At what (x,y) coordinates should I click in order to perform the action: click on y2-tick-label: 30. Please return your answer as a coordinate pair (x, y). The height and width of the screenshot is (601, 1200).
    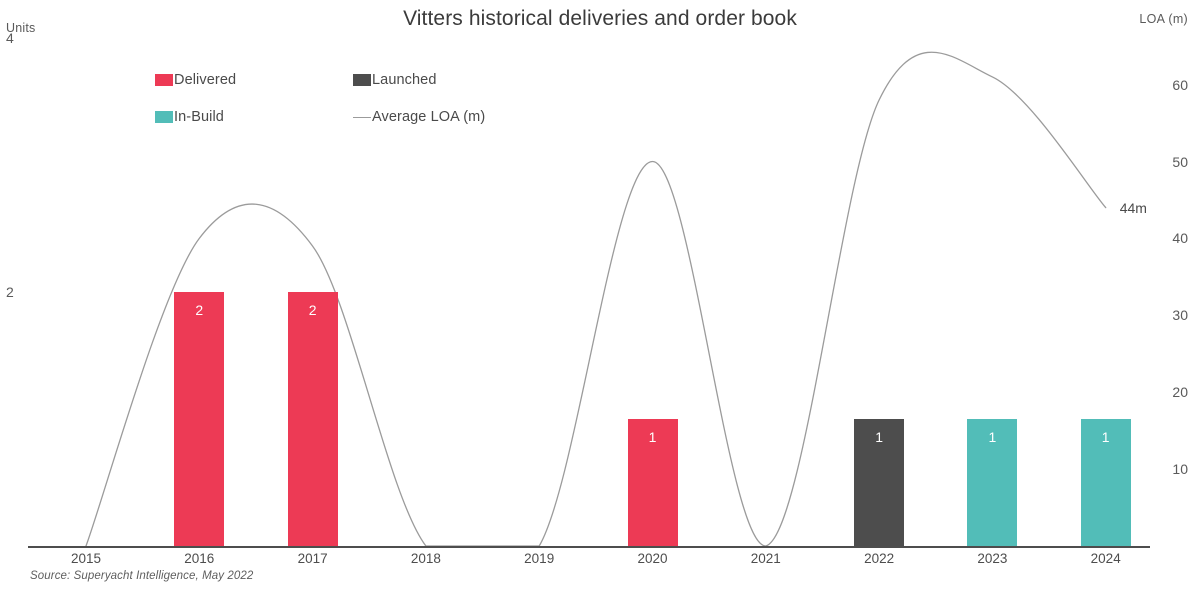
    Looking at the image, I should click on (1180, 315).